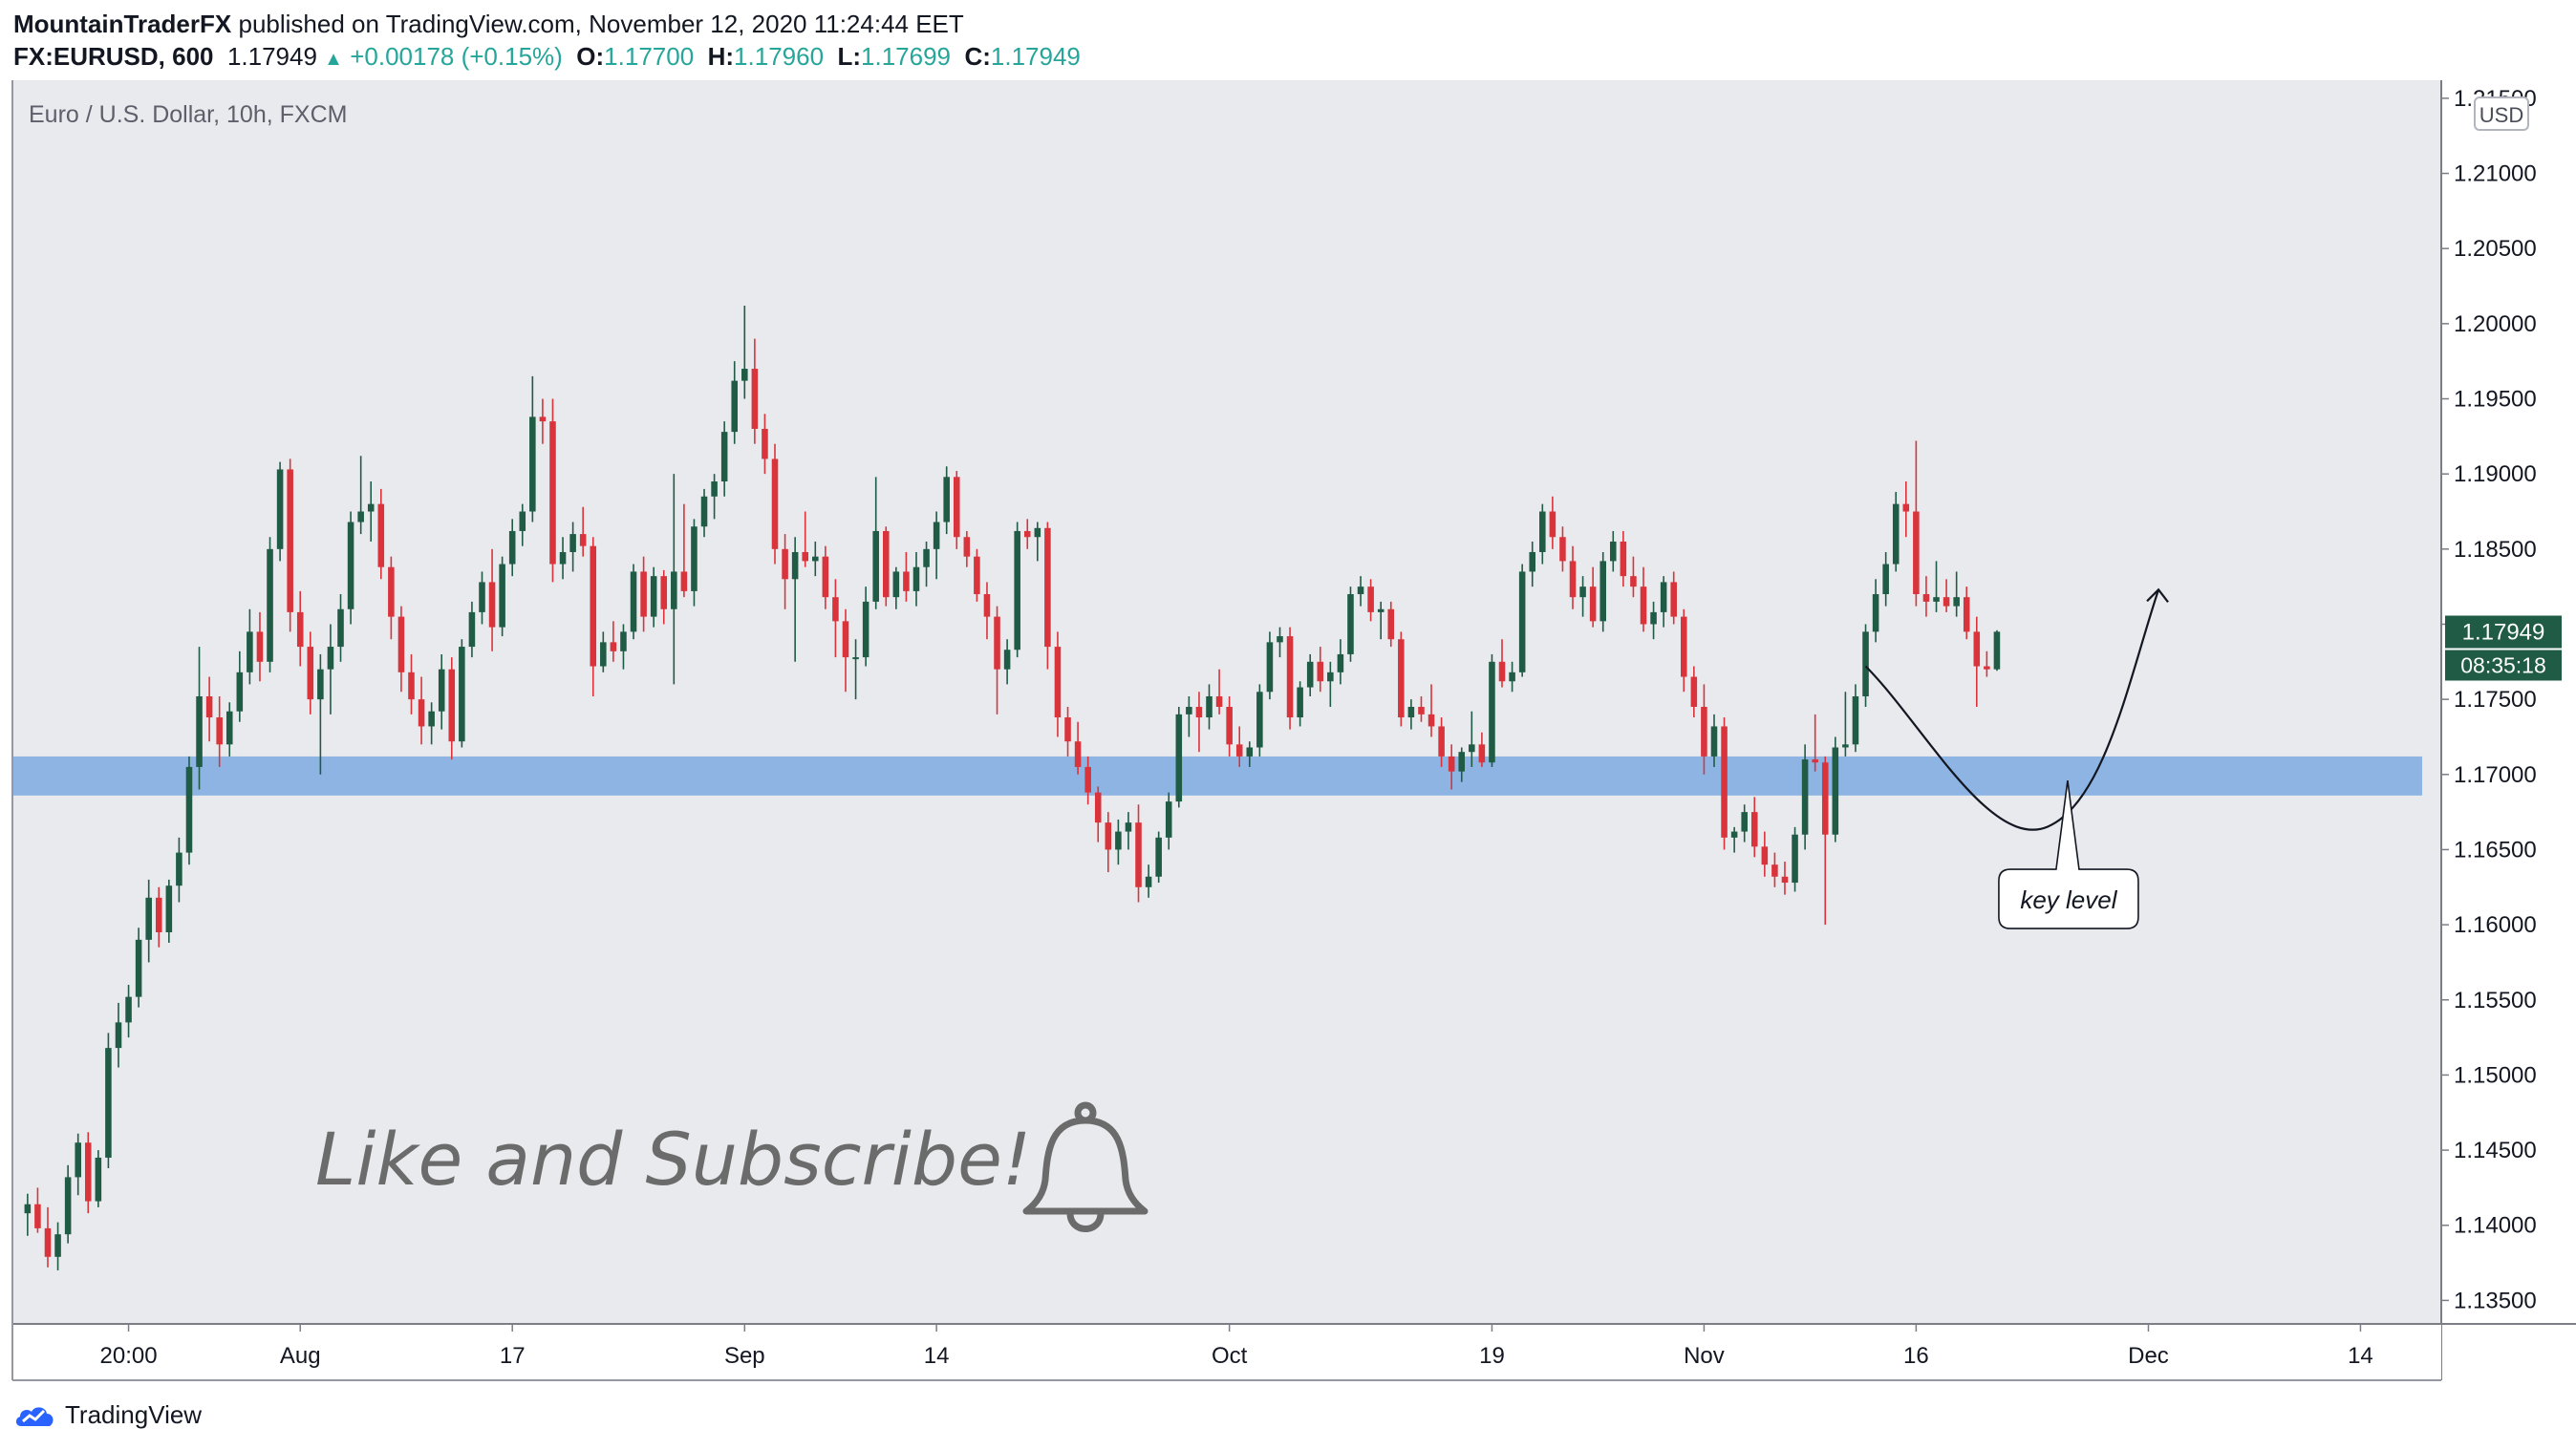 The height and width of the screenshot is (1450, 2576). Describe the element at coordinates (849, 56) in the screenshot. I see `low-label: L:` at that location.